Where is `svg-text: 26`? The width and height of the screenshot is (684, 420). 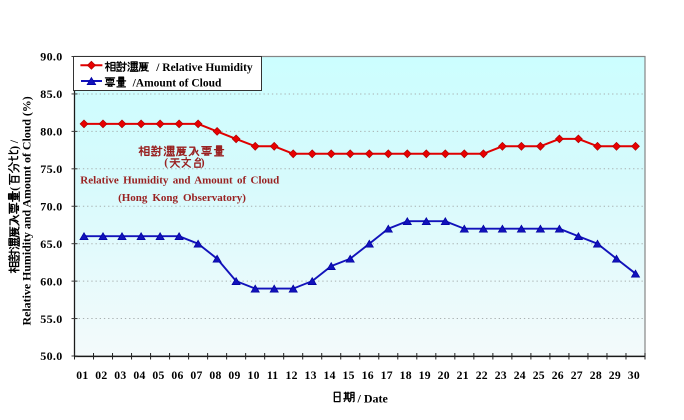 svg-text: 26 is located at coordinates (558, 375).